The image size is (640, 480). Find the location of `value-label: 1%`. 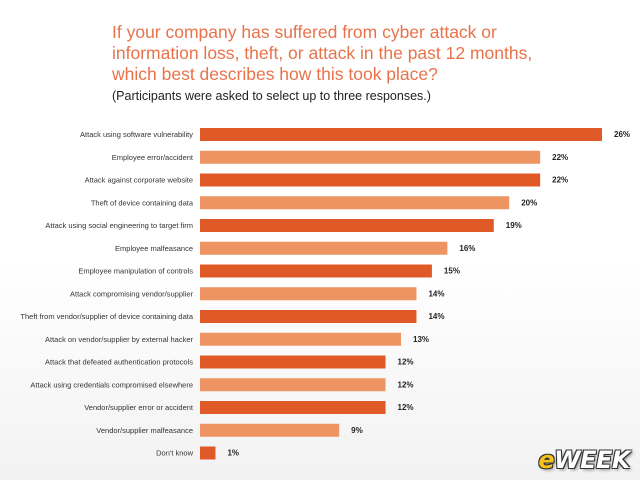

value-label: 1% is located at coordinates (233, 453).